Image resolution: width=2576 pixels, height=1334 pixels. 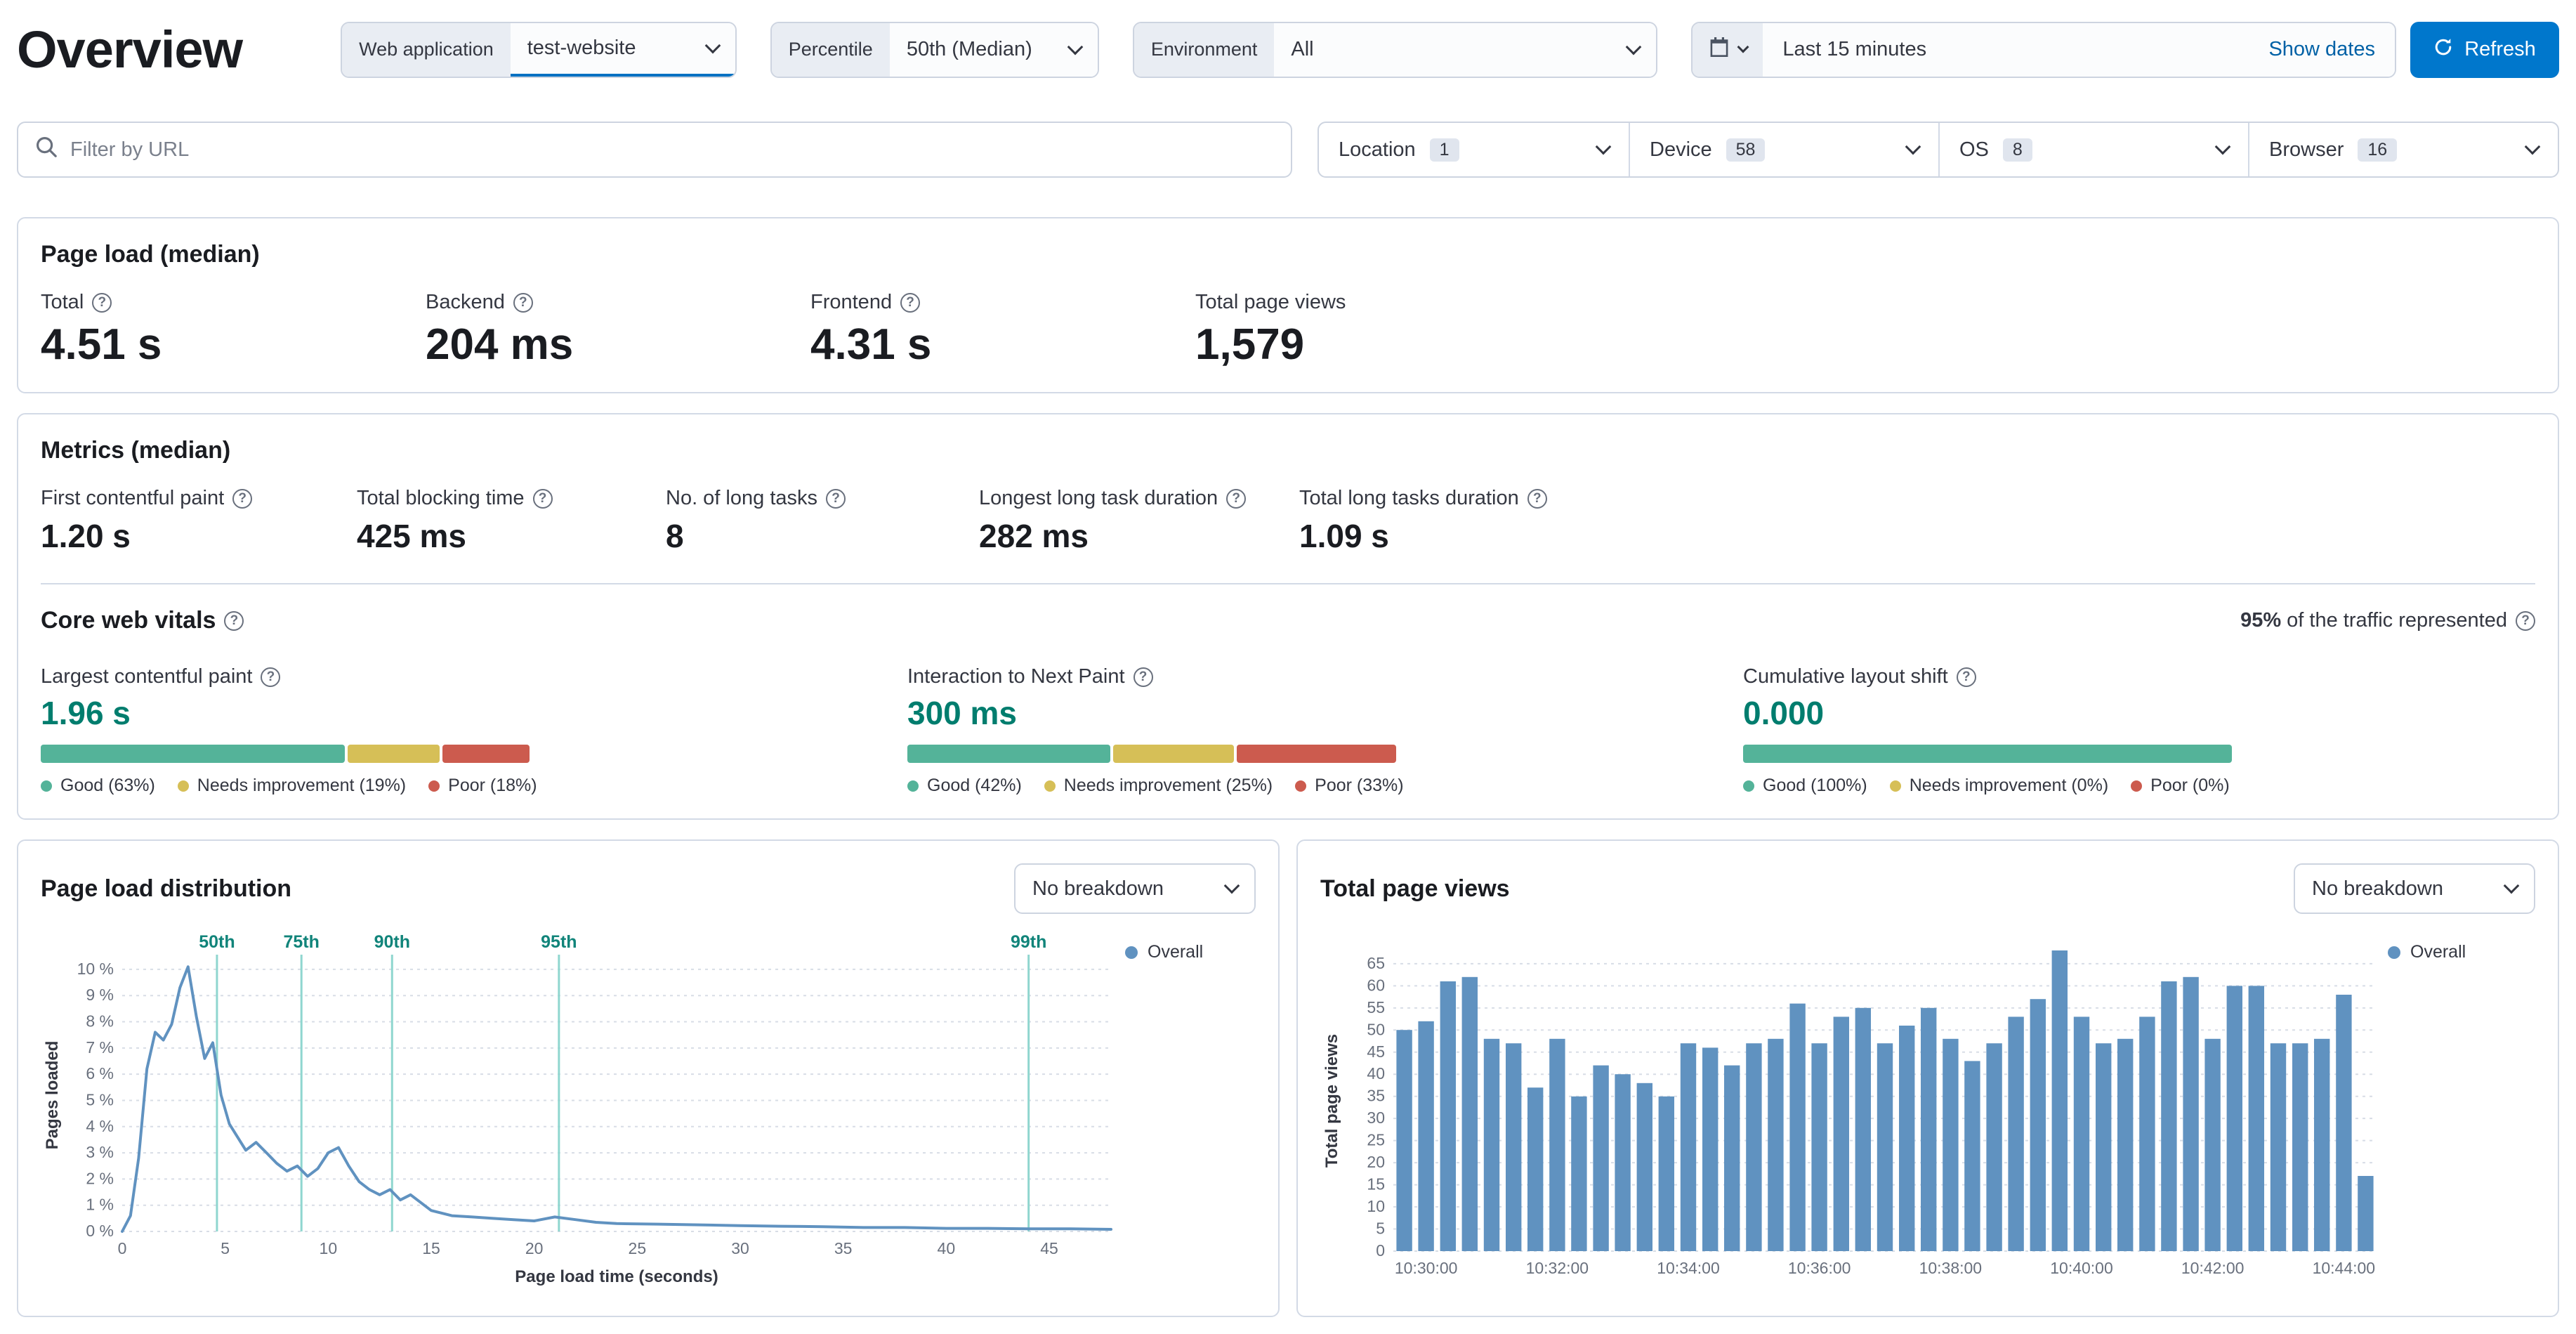 What do you see at coordinates (511, 521) in the screenshot?
I see `stat-tbt: Total blocking time 425 ms` at bounding box center [511, 521].